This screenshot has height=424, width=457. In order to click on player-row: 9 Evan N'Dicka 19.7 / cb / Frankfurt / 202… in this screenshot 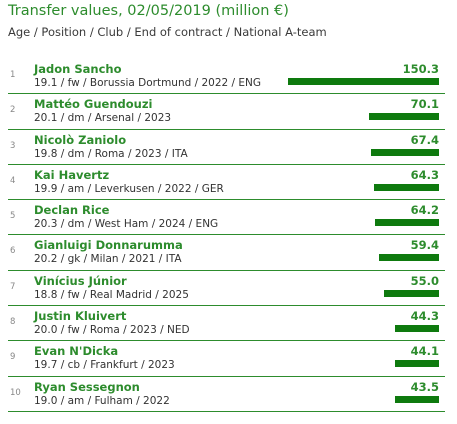, I will do `click(226, 359)`.